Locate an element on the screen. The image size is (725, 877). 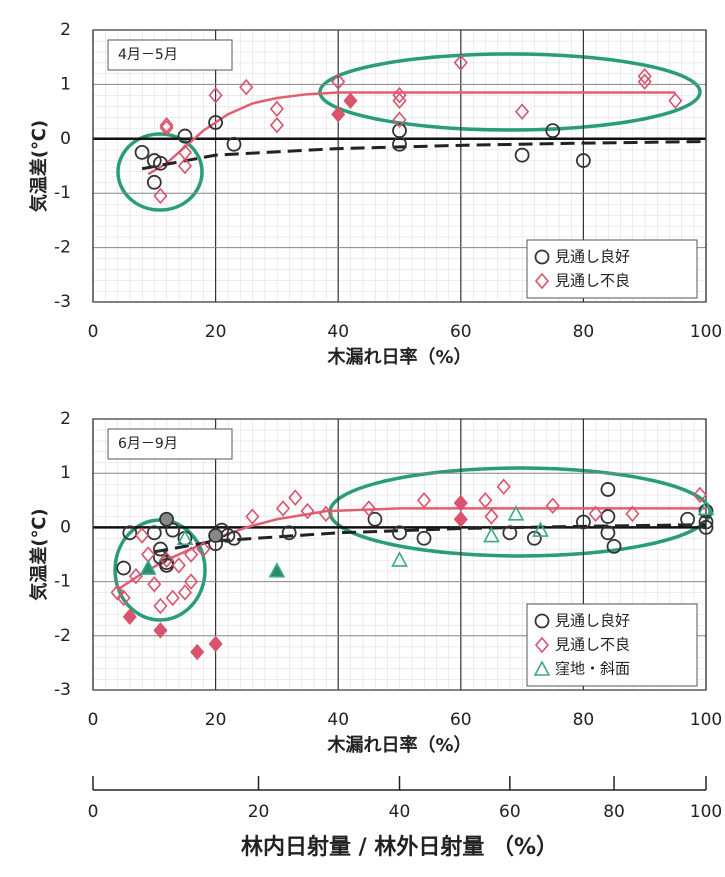
x-tick-label: 20 is located at coordinates (216, 720).